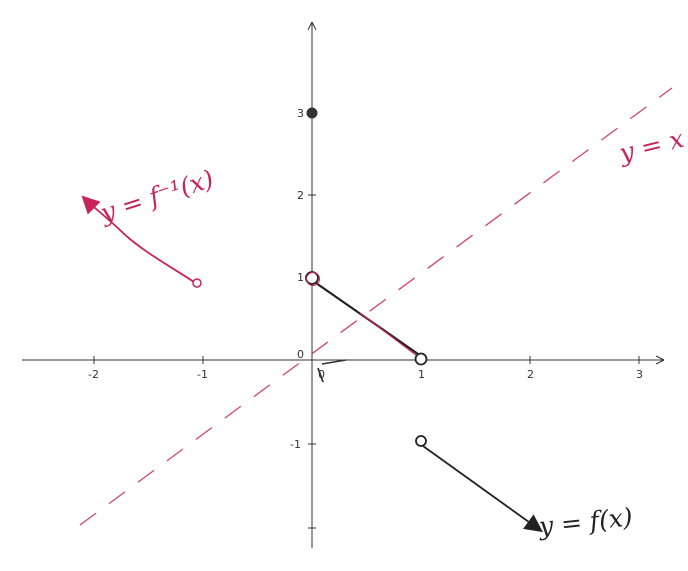 Image resolution: width=688 pixels, height=571 pixels. What do you see at coordinates (300, 354) in the screenshot?
I see `y-tick-label: 0` at bounding box center [300, 354].